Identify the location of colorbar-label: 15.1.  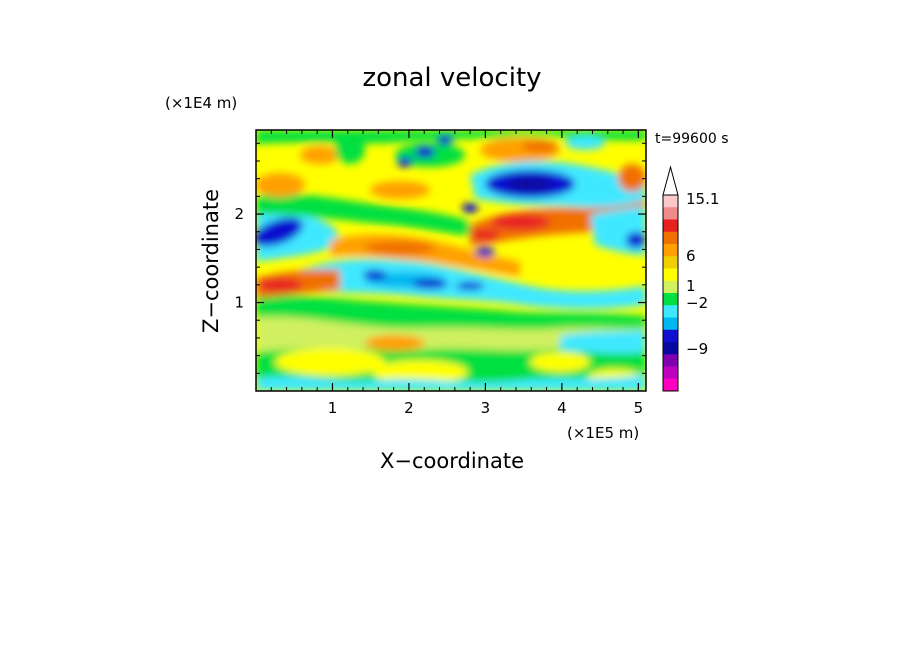
(702, 199).